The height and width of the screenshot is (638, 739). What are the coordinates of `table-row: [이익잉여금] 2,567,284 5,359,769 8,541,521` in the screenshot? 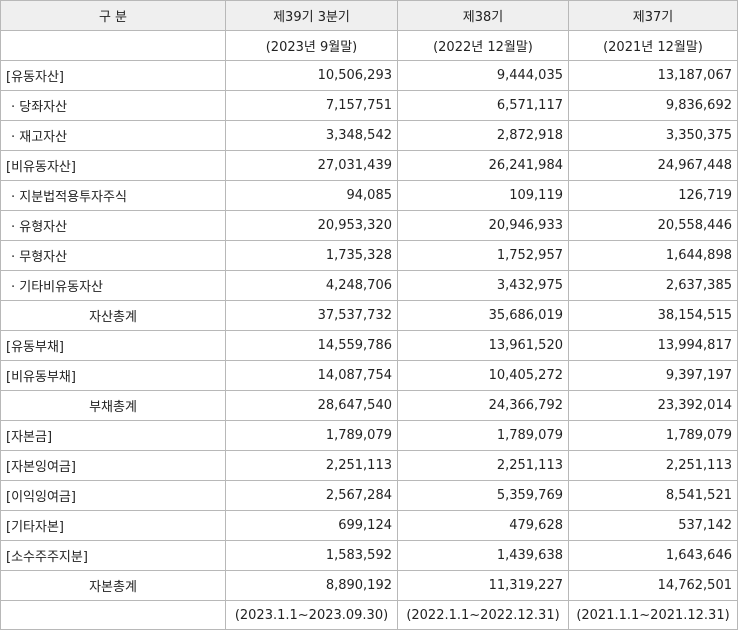 It's located at (369, 495).